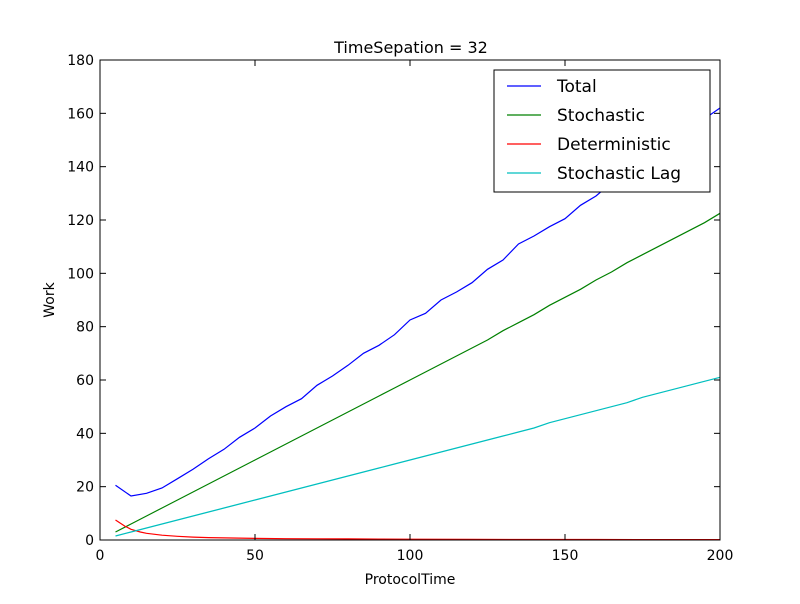 Image resolution: width=800 pixels, height=604 pixels. I want to click on y-tick-label: 40, so click(85, 434).